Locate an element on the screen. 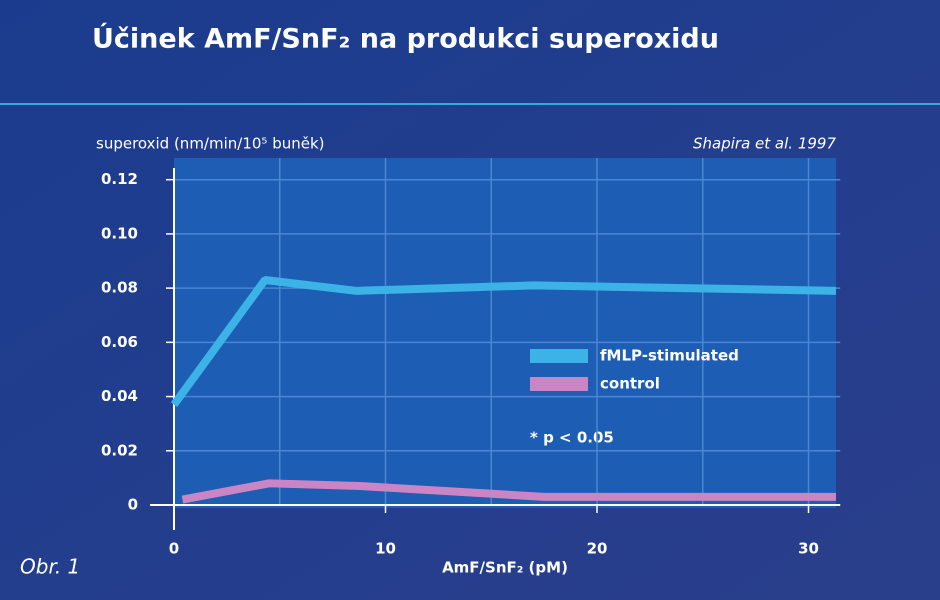 The height and width of the screenshot is (600, 940). chart-title: Účinek AmF/SnF₂ na produkci superoxidu is located at coordinates (405, 39).